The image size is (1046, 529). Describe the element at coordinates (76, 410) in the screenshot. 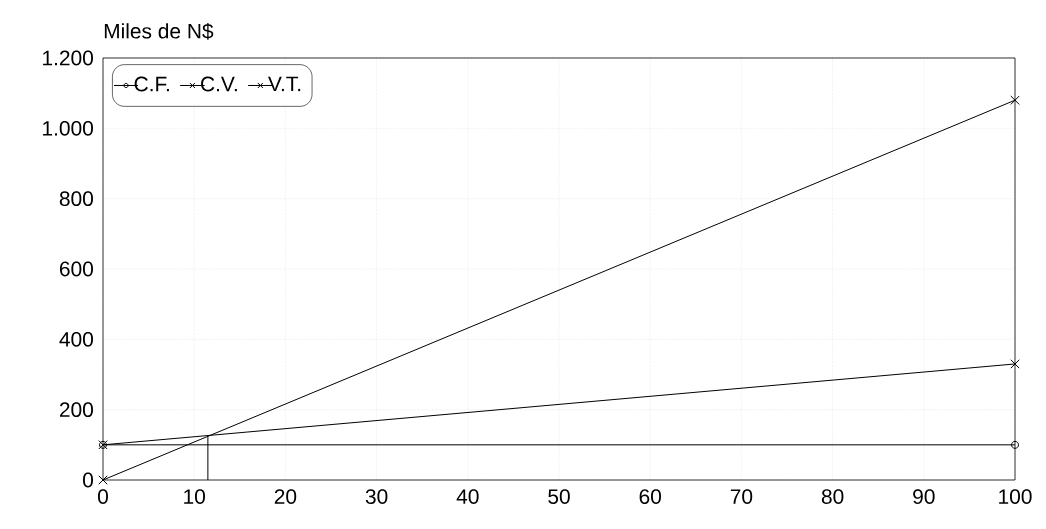

I see `y-tick-label: 200` at that location.